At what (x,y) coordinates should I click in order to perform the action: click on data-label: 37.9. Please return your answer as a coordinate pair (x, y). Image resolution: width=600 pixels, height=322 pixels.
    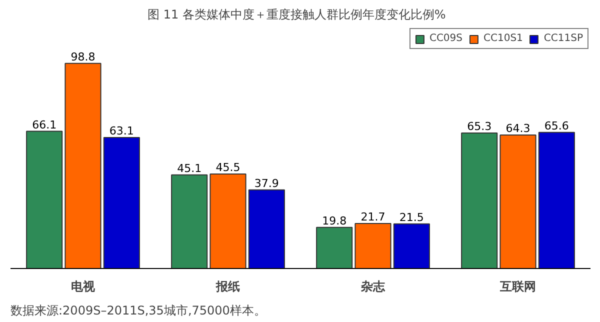
    Looking at the image, I should click on (266, 183).